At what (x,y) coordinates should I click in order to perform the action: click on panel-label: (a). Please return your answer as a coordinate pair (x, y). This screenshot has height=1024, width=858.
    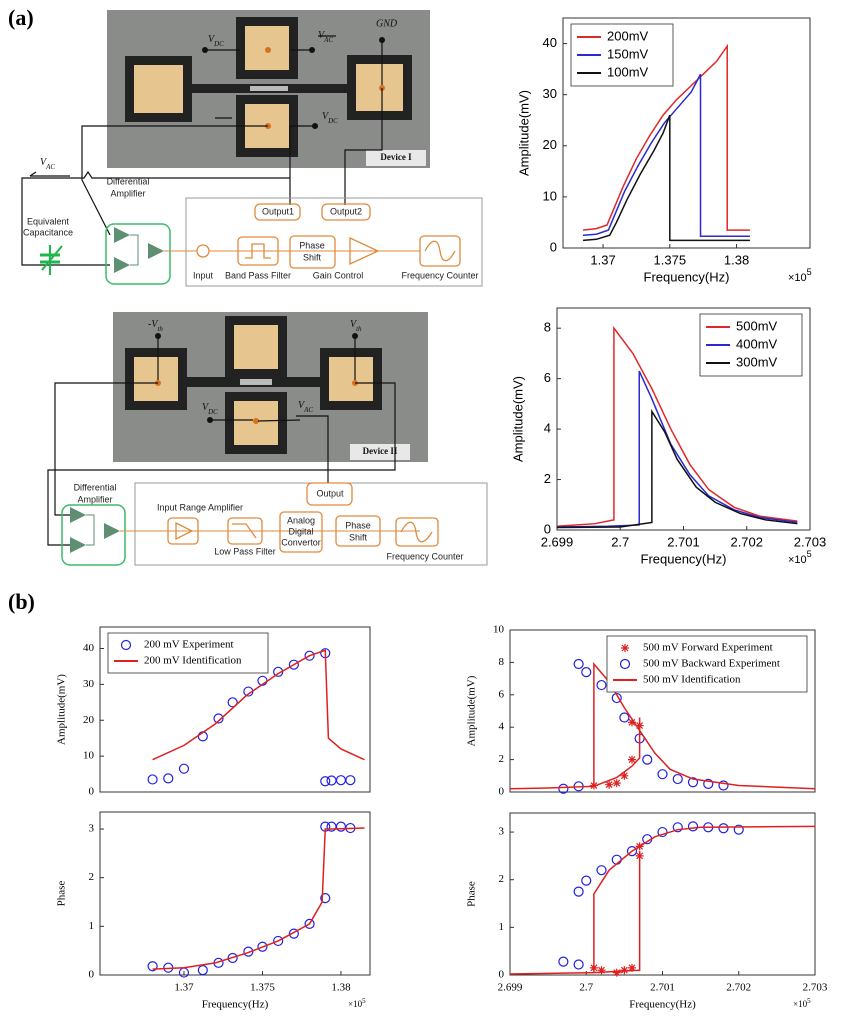
    Looking at the image, I should click on (21, 17).